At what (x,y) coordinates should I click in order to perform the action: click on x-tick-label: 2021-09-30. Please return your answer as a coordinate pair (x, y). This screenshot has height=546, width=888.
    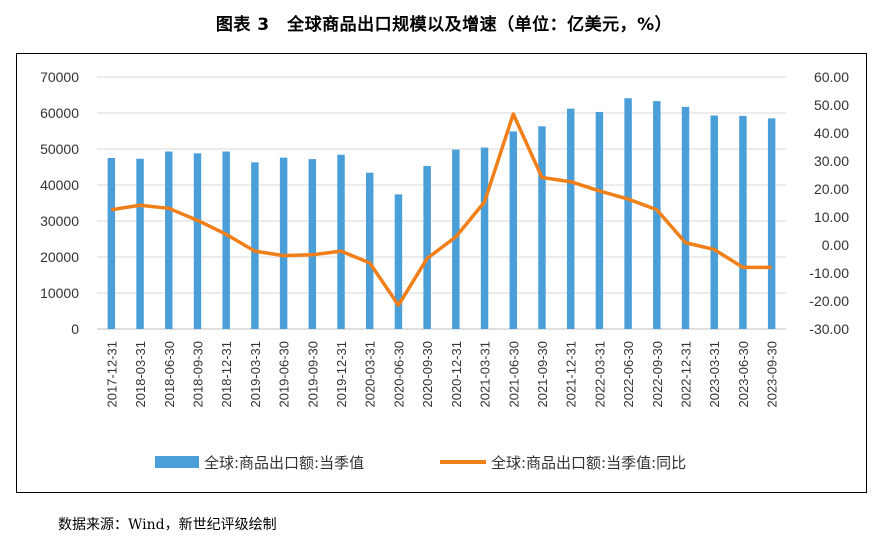
    Looking at the image, I should click on (542, 374).